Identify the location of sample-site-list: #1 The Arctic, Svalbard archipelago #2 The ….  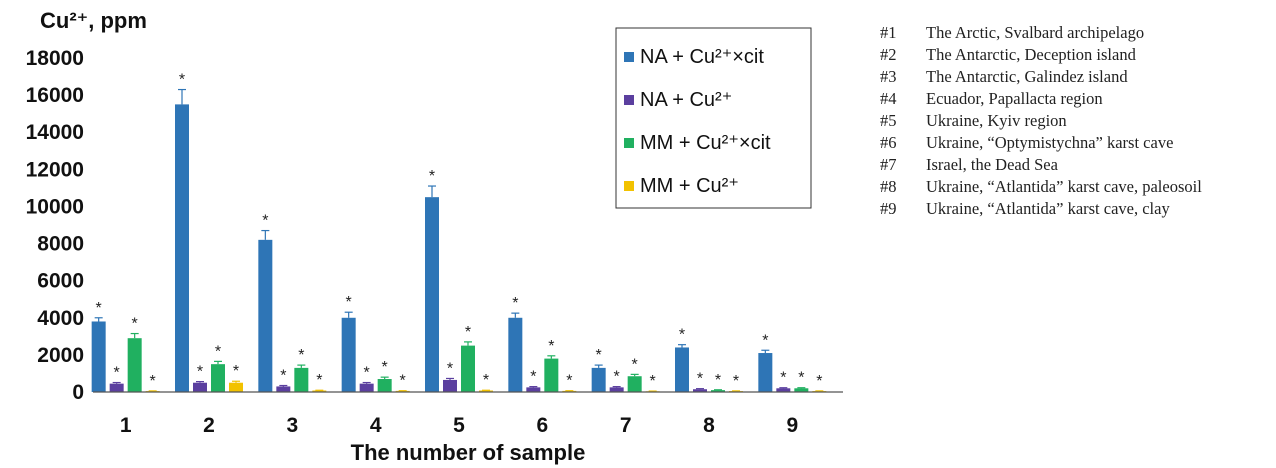
(1075, 121).